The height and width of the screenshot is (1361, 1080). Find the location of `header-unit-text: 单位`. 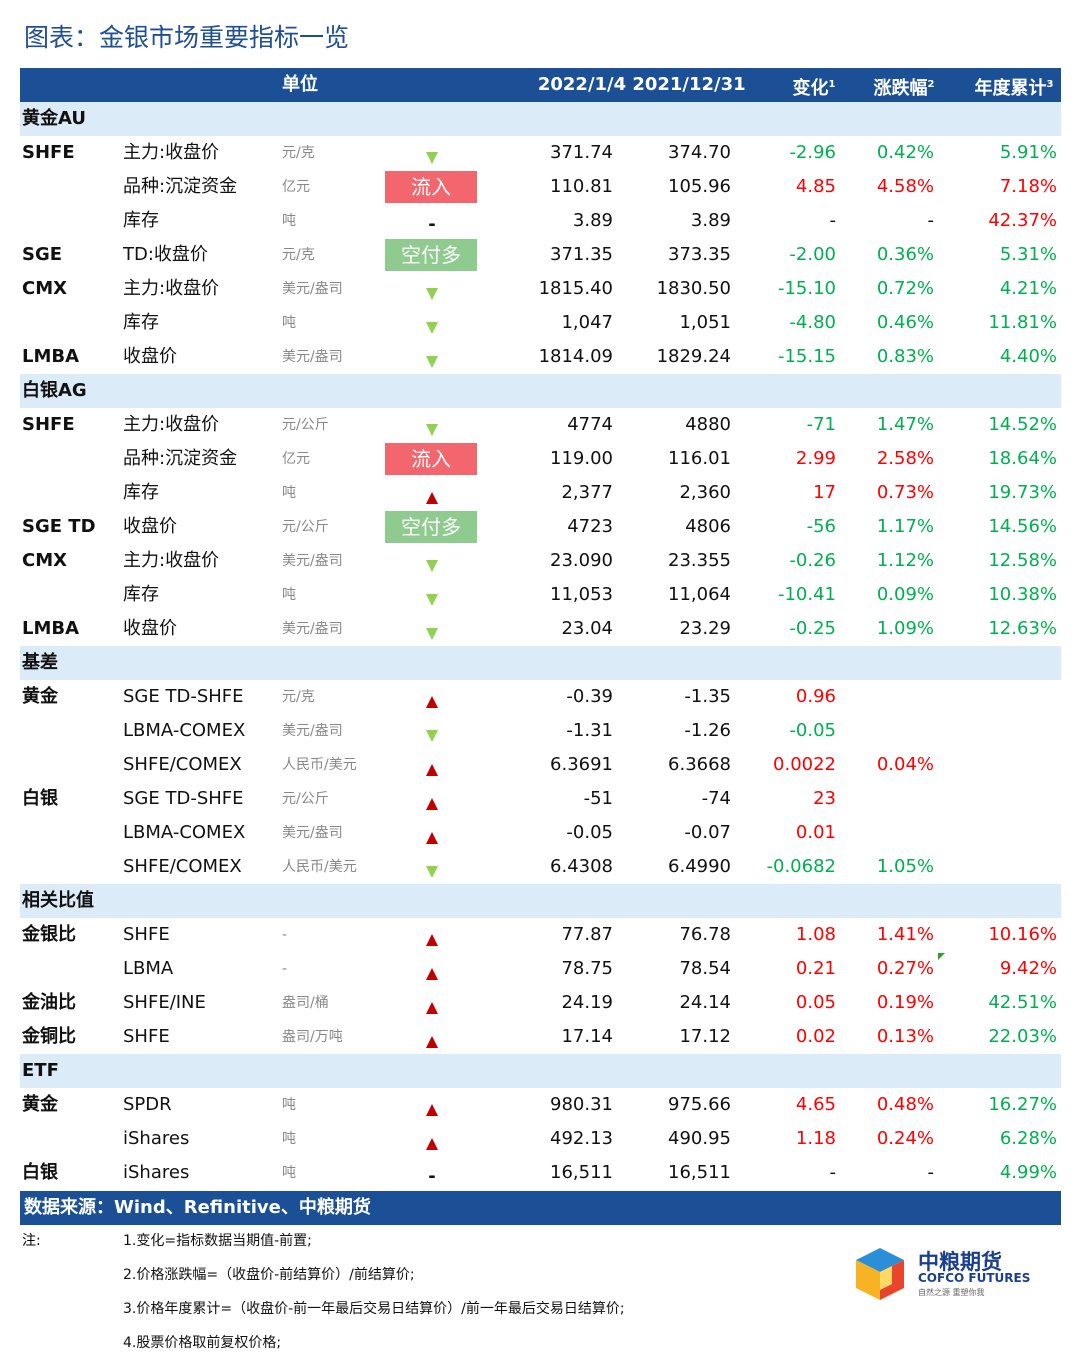

header-unit-text: 单位 is located at coordinates (300, 84).